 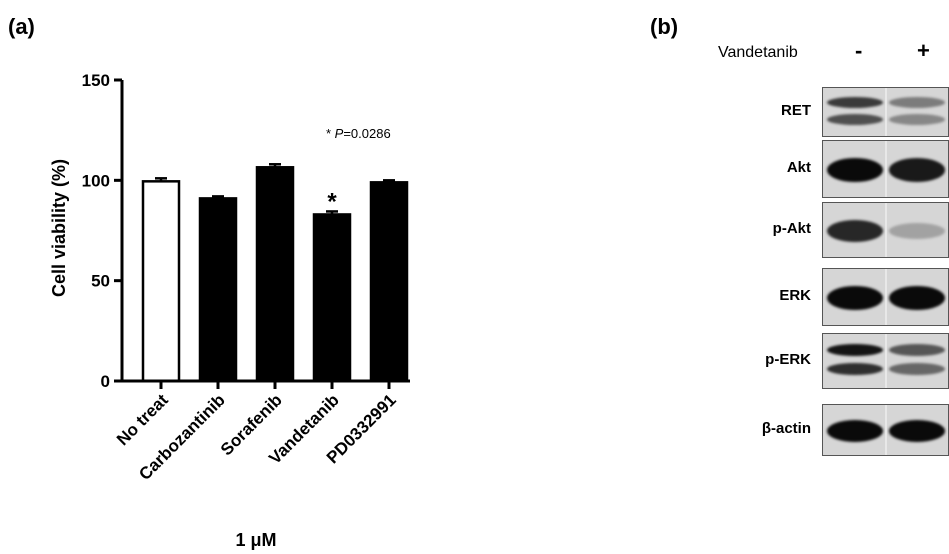 I want to click on blot-strip-p-akt, so click(x=885, y=230).